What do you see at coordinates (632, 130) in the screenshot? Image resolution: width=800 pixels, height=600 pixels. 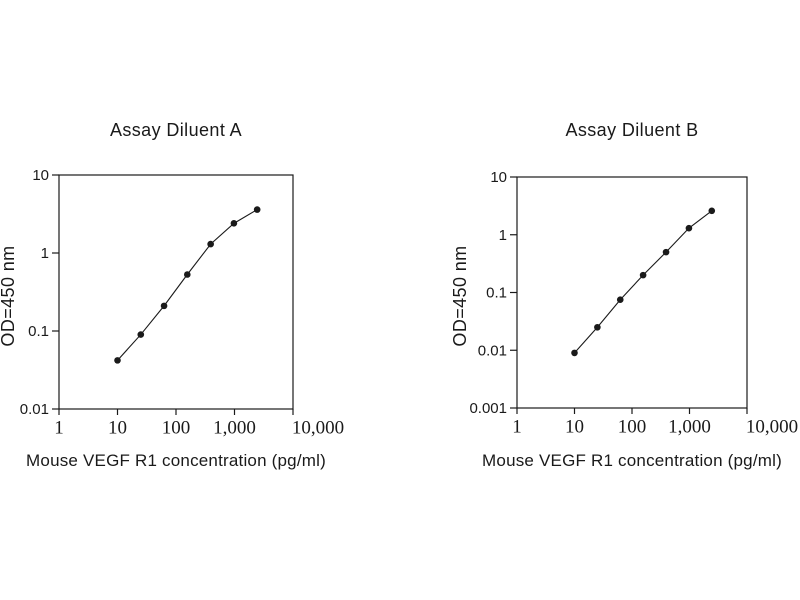 I see `chart-title: Assay Diluent B` at bounding box center [632, 130].